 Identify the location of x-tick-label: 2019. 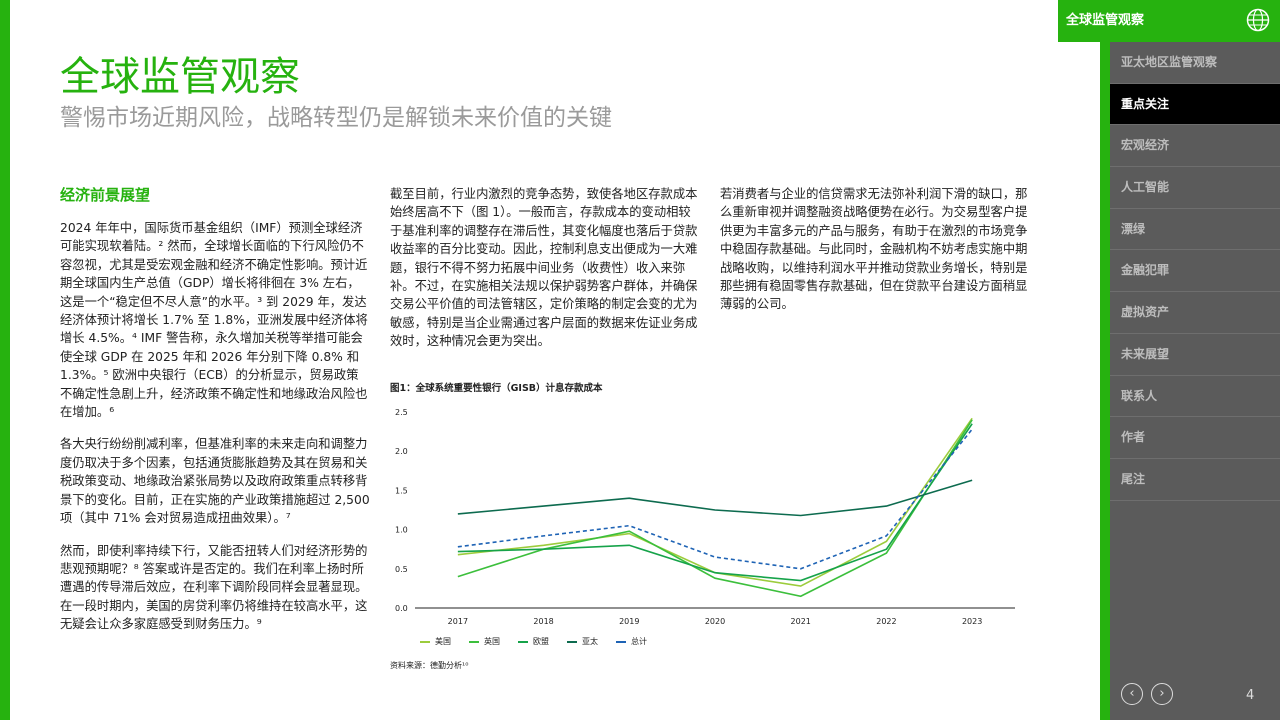
(629, 621).